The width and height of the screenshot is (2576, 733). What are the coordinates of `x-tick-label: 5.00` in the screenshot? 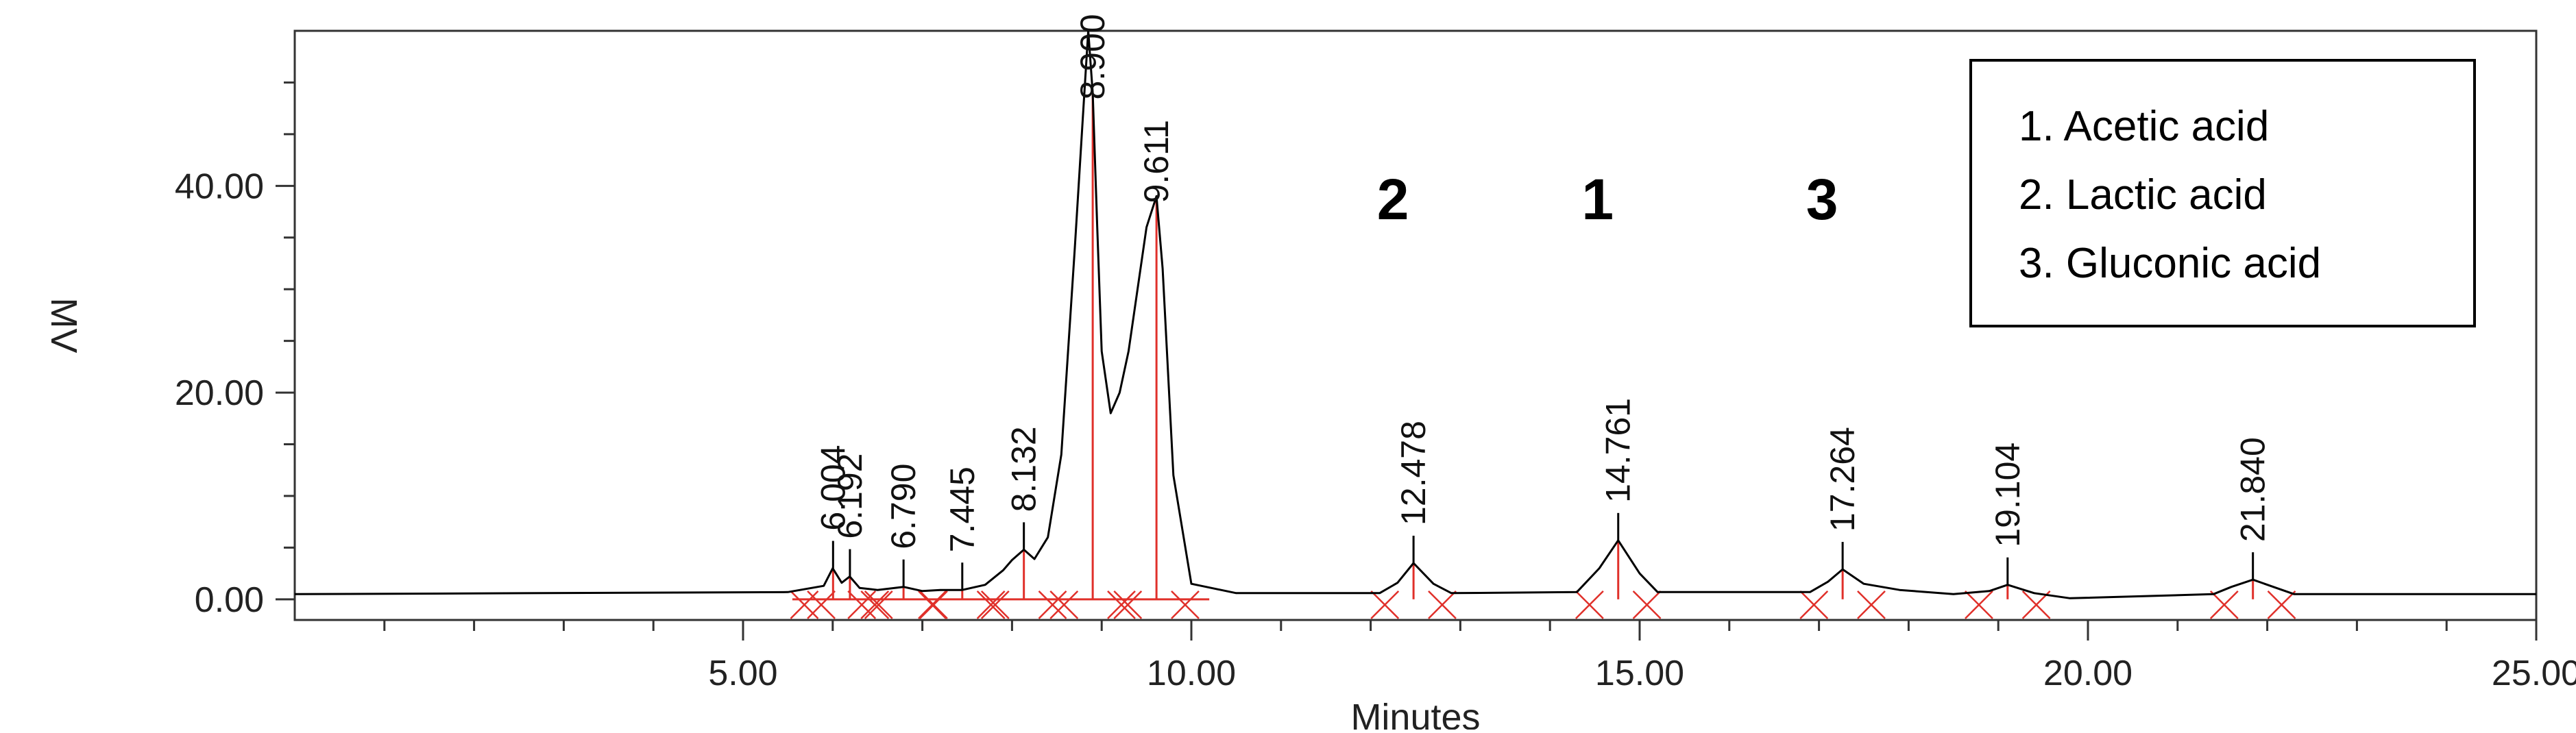 It's located at (742, 673).